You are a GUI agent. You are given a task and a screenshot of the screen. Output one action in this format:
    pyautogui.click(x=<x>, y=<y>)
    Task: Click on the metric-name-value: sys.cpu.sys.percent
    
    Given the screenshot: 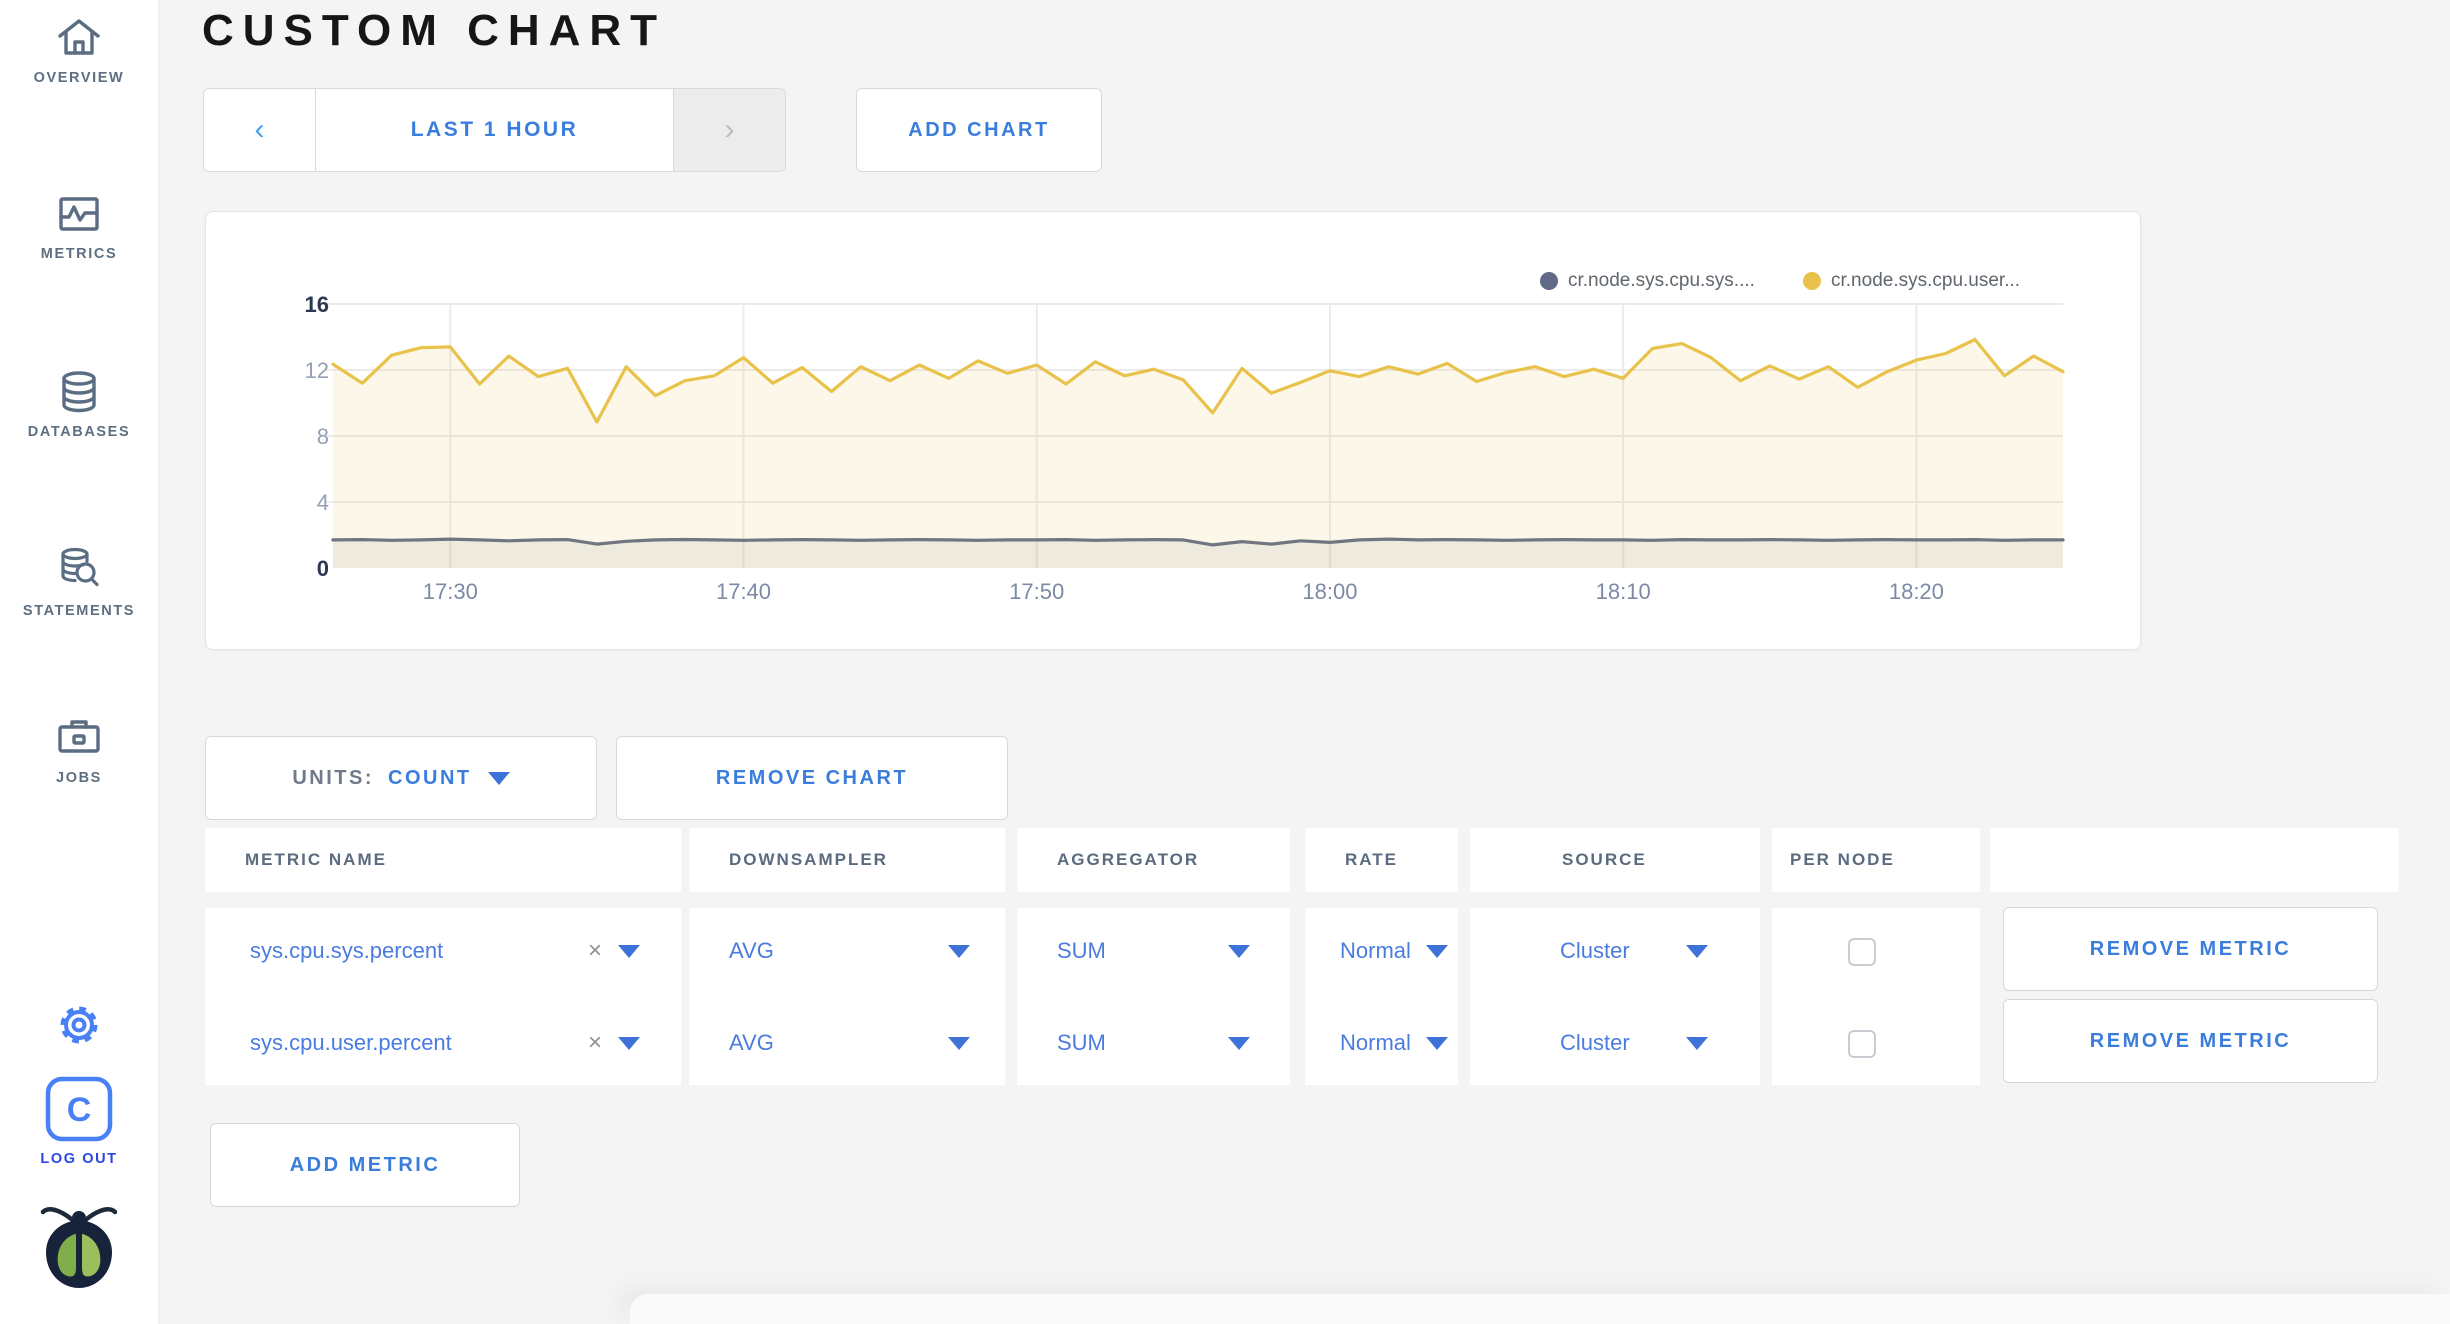 What is the action you would take?
    pyautogui.click(x=347, y=950)
    